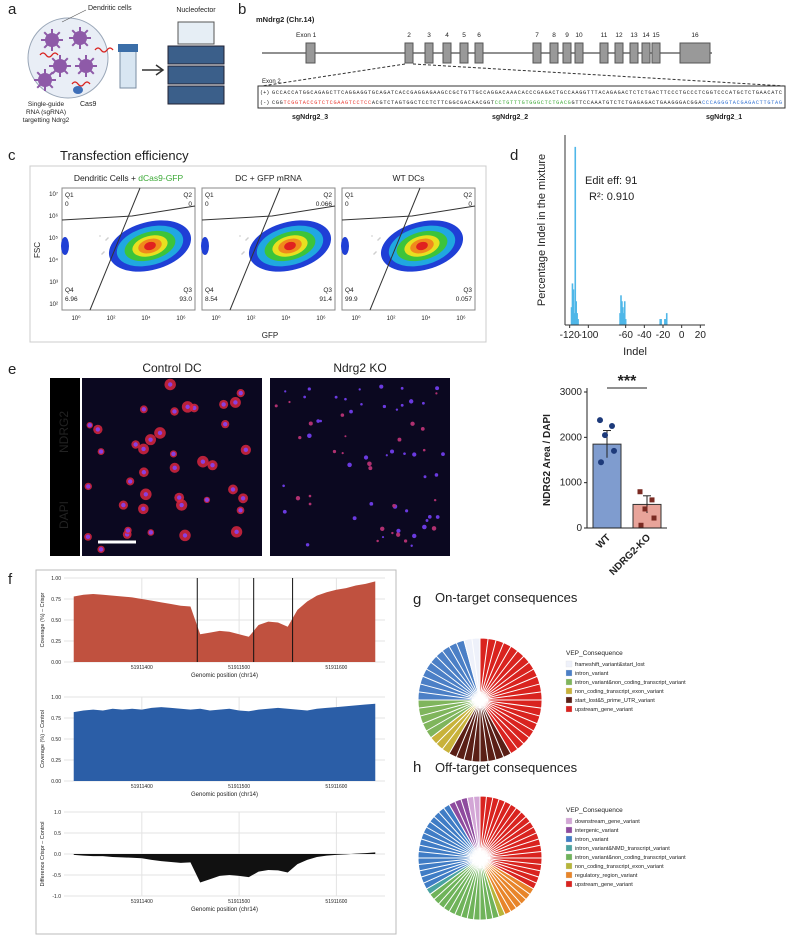  I want to click on x-tick-label: 51911600, so click(336, 668).